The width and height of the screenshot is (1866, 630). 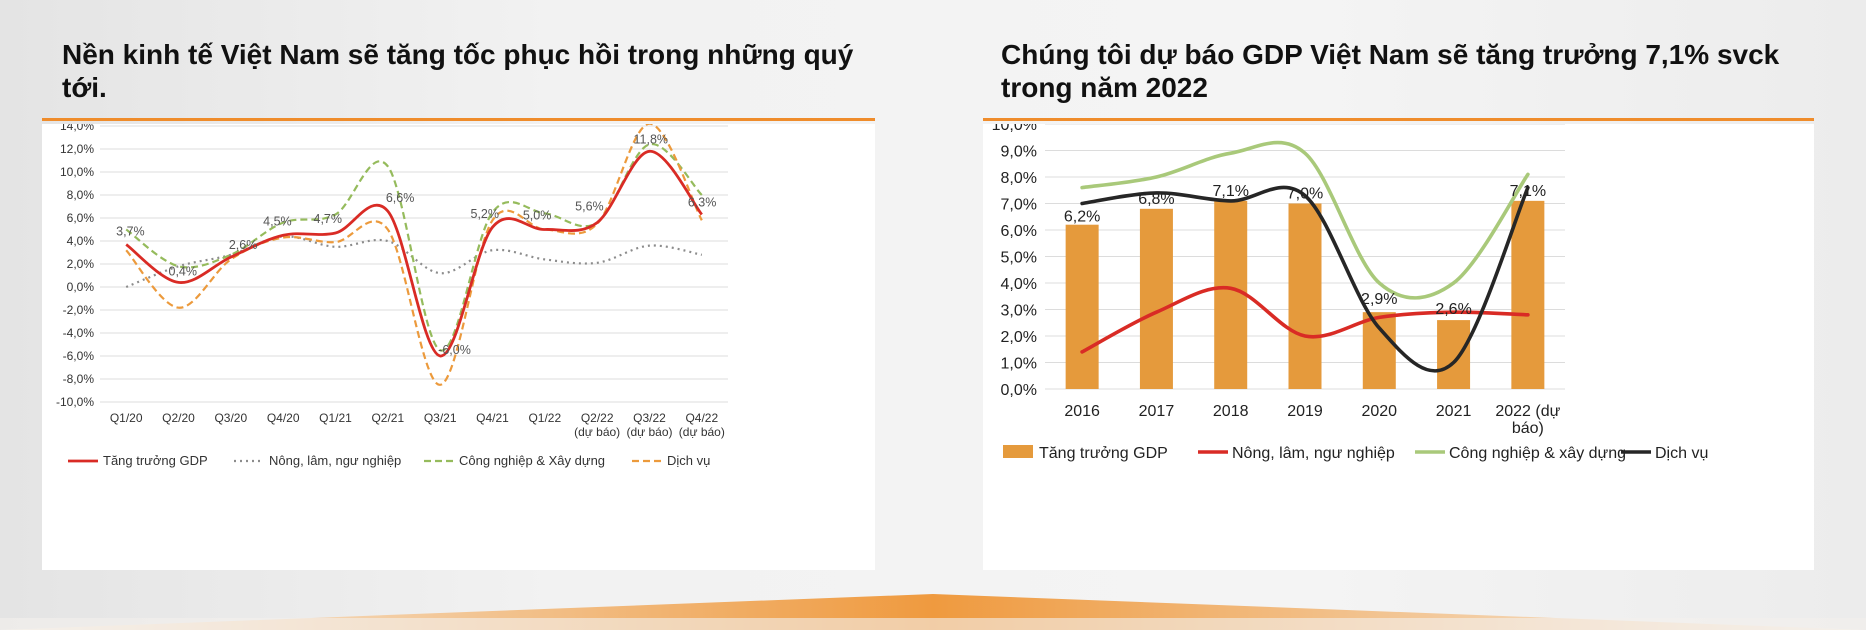 What do you see at coordinates (183, 271) in the screenshot?
I see `data-label: 0,4%` at bounding box center [183, 271].